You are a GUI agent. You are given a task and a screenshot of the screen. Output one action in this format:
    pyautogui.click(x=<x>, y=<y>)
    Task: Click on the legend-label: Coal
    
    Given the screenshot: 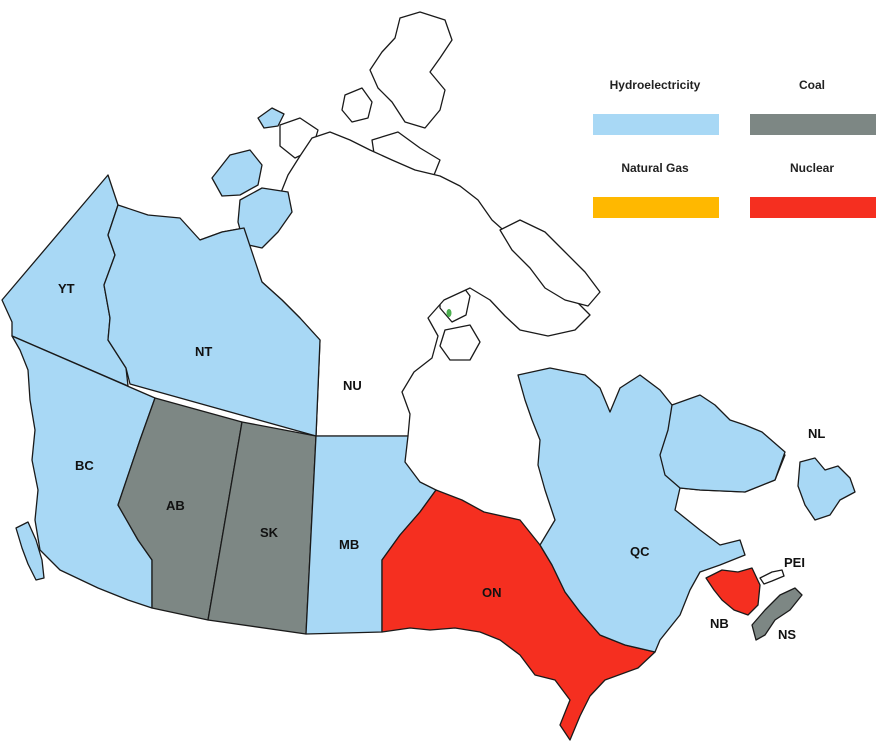 What is the action you would take?
    pyautogui.click(x=811, y=85)
    